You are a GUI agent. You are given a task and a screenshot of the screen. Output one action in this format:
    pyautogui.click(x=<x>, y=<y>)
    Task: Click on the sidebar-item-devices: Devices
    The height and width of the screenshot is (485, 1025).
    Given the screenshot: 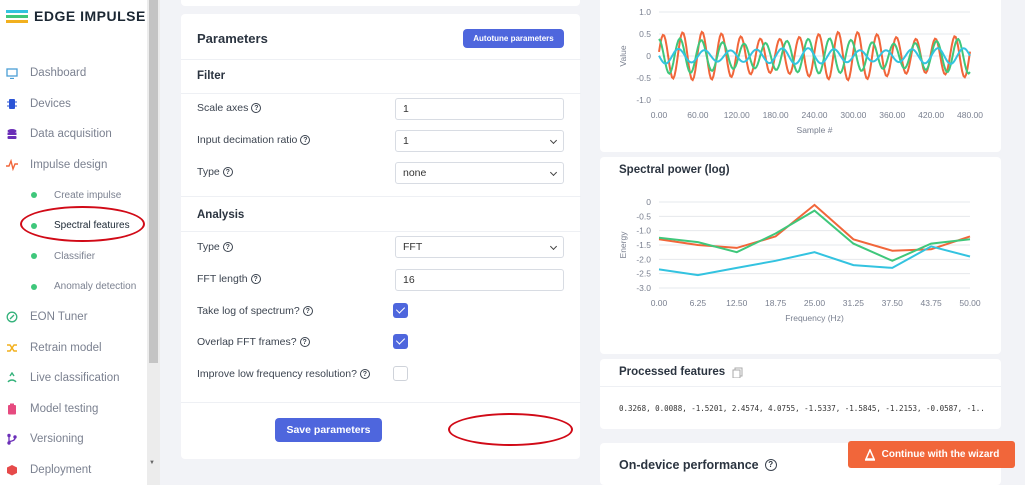 What is the action you would take?
    pyautogui.click(x=73, y=104)
    